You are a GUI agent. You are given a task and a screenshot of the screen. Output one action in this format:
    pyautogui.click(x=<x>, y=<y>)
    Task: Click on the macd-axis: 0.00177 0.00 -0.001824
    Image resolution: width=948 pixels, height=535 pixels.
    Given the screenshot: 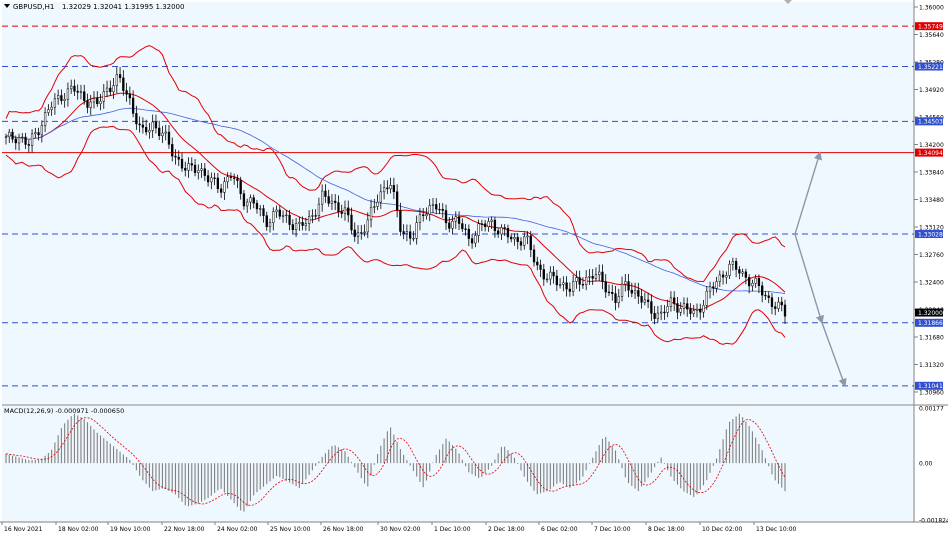 What is the action you would take?
    pyautogui.click(x=933, y=465)
    